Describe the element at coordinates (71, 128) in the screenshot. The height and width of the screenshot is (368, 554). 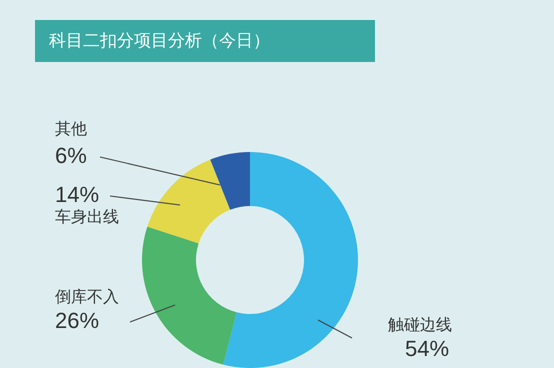
I see `slice-label: 其他` at that location.